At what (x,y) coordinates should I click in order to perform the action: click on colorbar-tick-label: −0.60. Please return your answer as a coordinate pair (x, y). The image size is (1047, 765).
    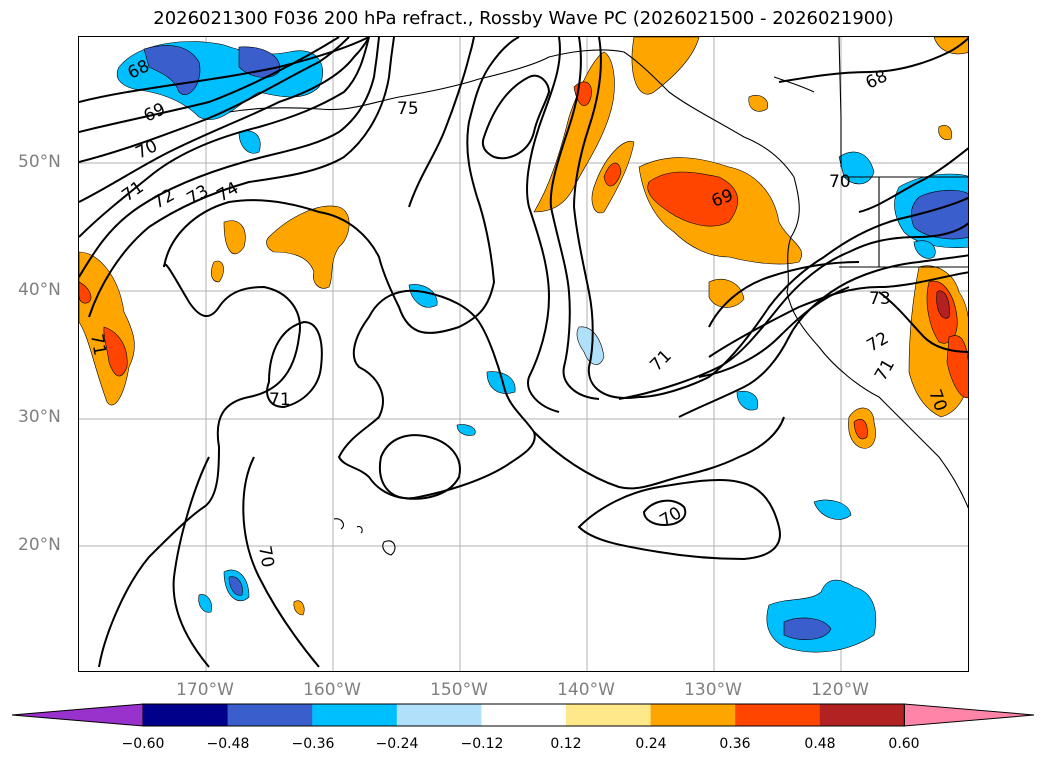
    Looking at the image, I should click on (143, 744).